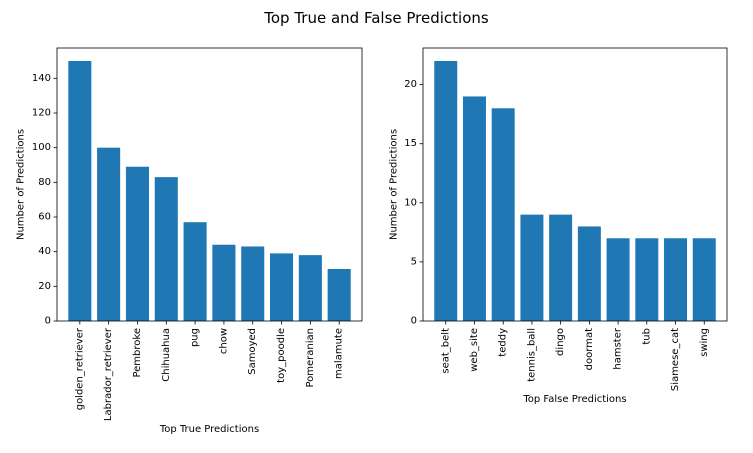  Describe the element at coordinates (410, 202) in the screenshot. I see `y-tick-label-false: 10` at that location.